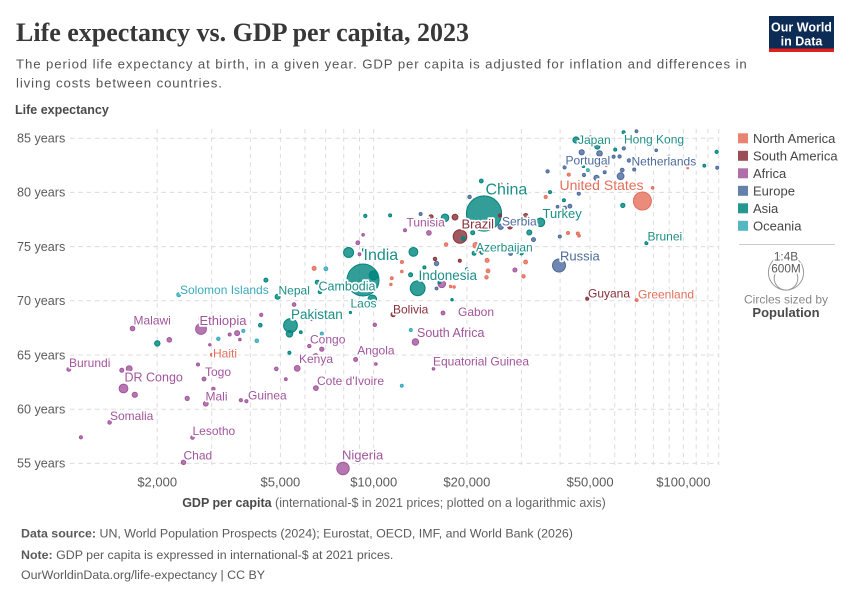 This screenshot has height=605, width=850. What do you see at coordinates (504, 248) in the screenshot?
I see `svg-text: Azerbaijan` at bounding box center [504, 248].